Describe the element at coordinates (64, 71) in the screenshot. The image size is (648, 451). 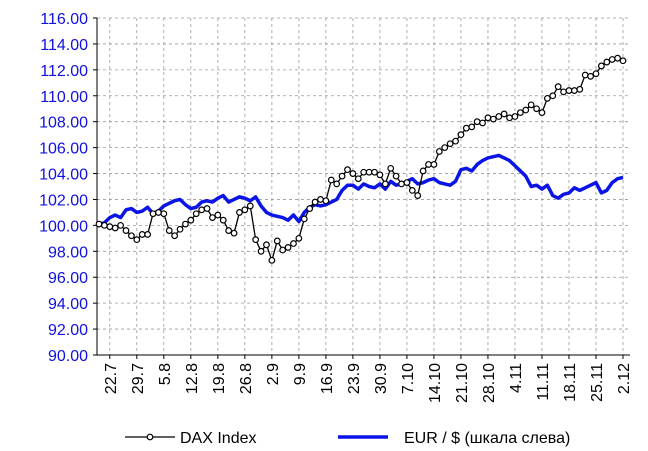
I see `y-tick-label: 112.00` at that location.